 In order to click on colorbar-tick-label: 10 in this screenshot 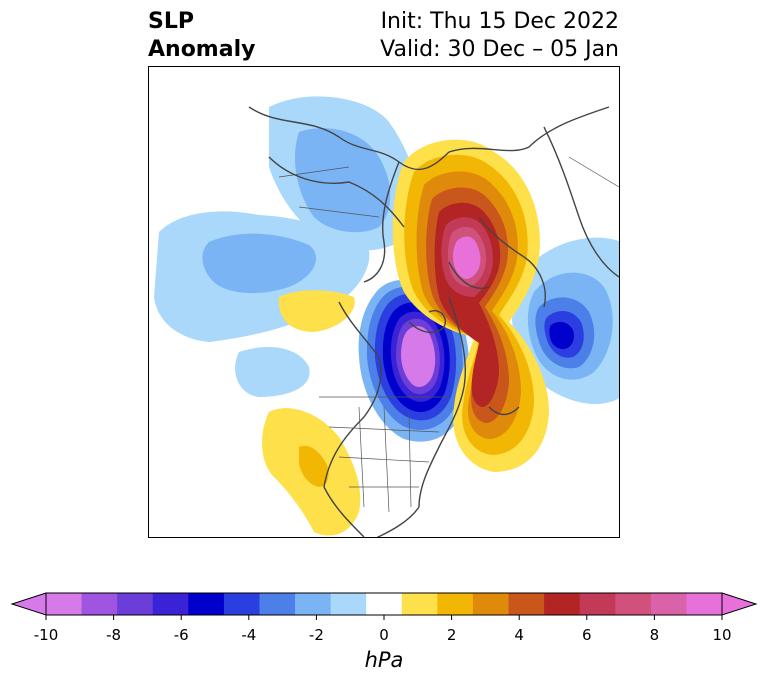, I will do `click(722, 635)`.